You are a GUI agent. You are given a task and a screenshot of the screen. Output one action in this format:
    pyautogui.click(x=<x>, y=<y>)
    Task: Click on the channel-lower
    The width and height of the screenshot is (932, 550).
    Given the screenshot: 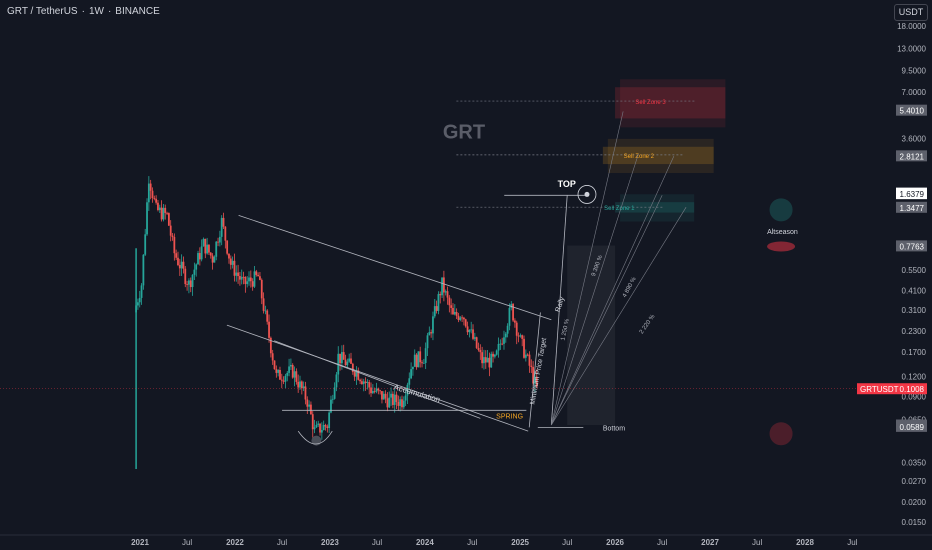 What is the action you would take?
    pyautogui.click(x=377, y=378)
    